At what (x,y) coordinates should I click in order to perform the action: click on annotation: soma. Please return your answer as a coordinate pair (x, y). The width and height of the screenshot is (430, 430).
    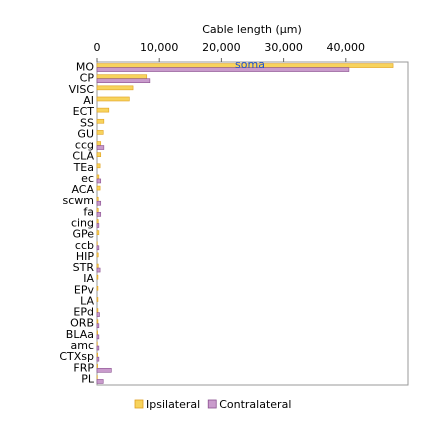
    Looking at the image, I should click on (250, 64).